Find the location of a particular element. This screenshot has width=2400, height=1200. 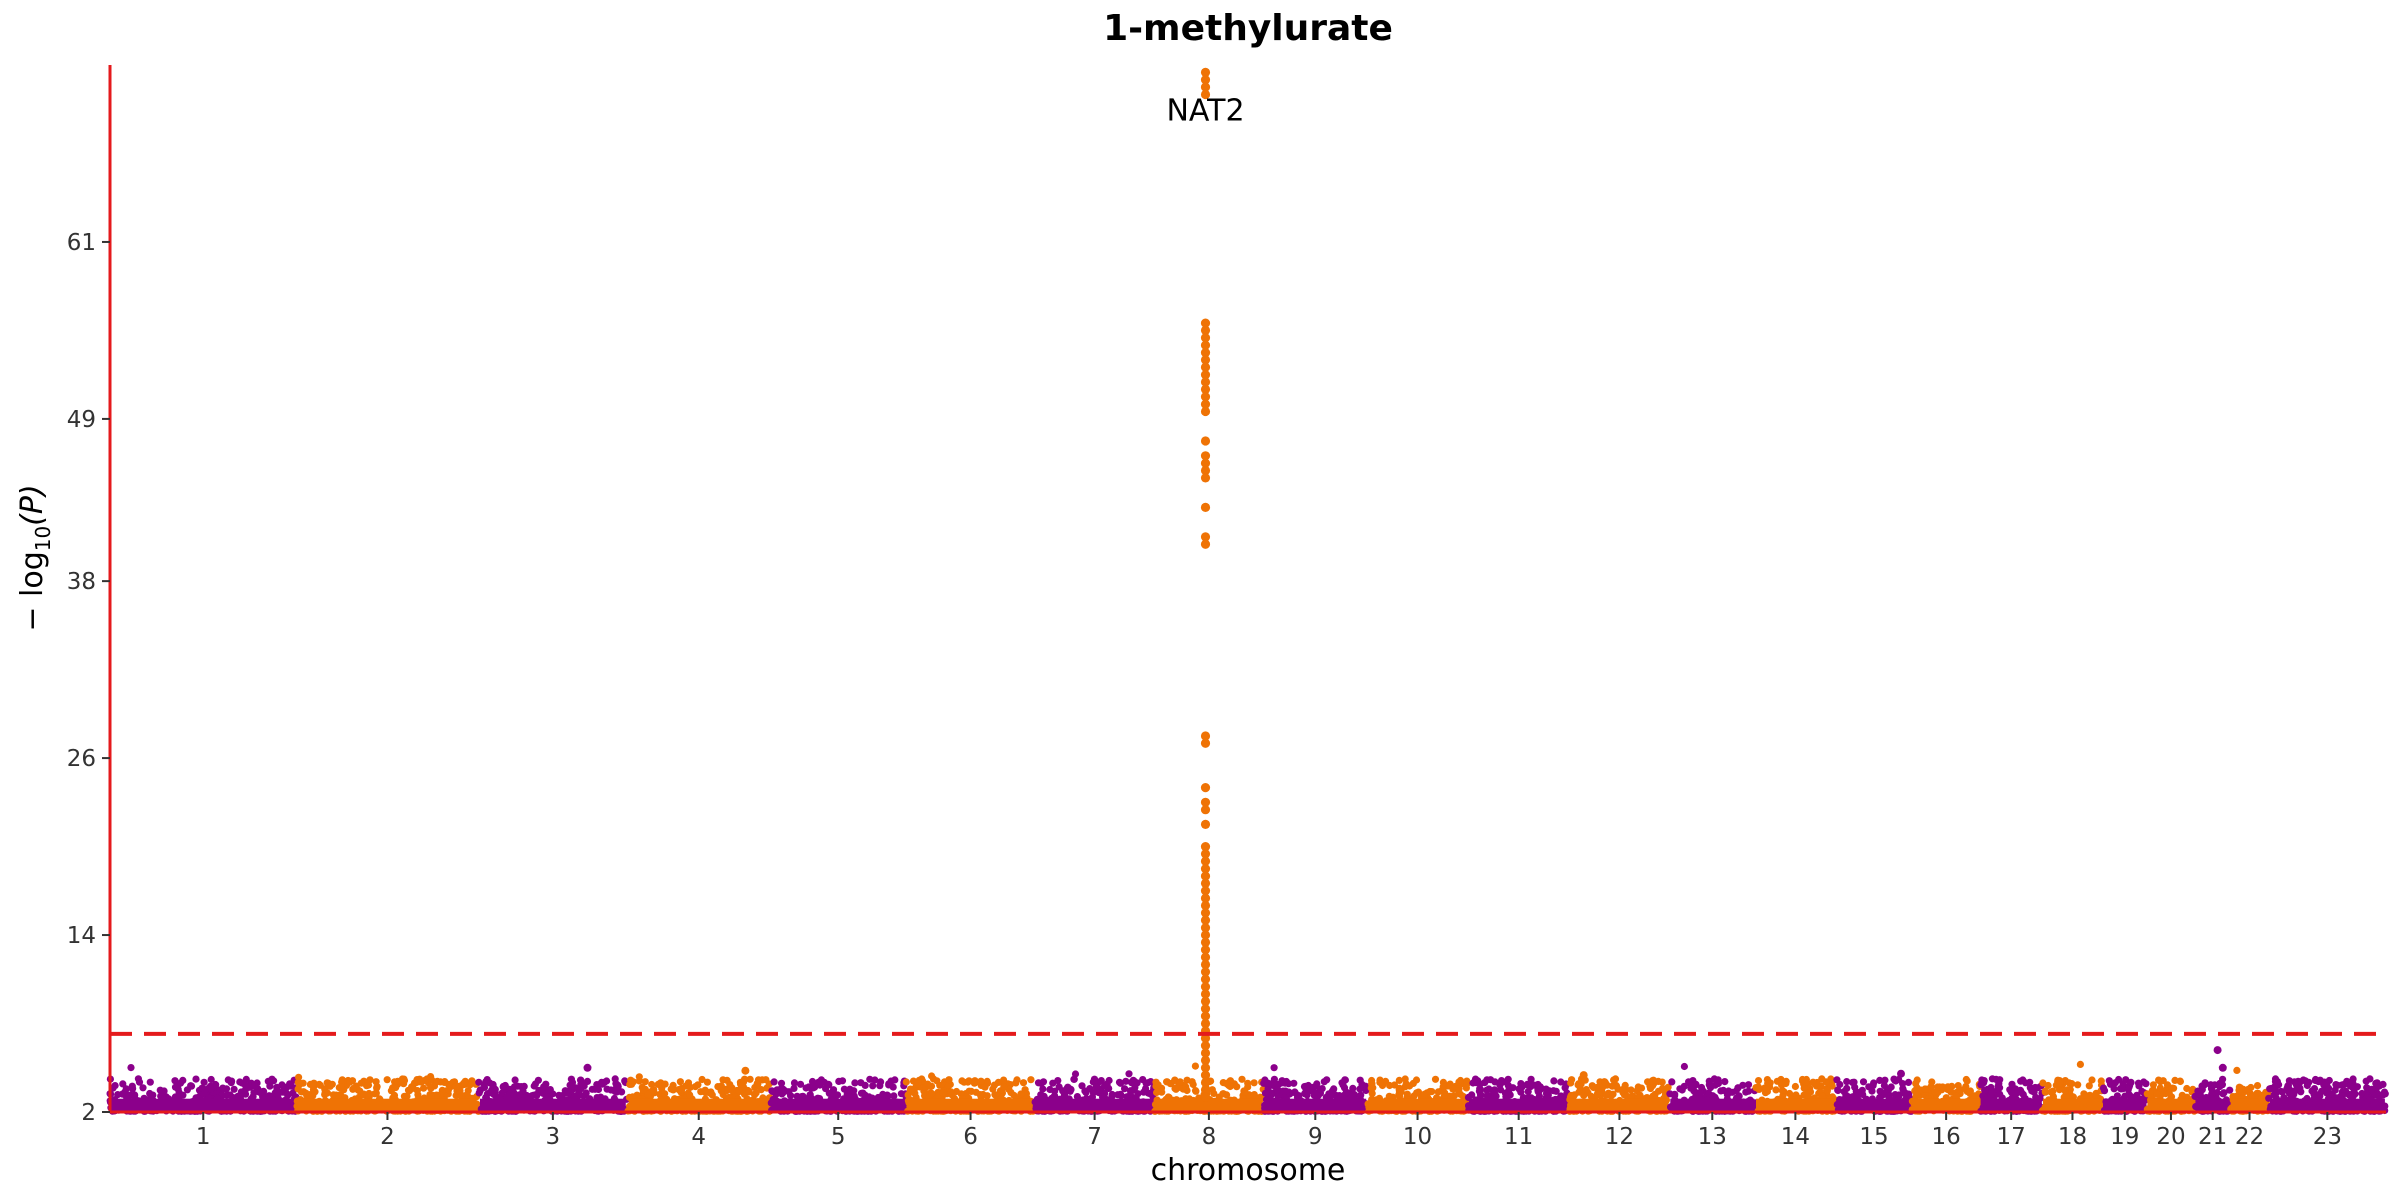

x-tick-label: 6 is located at coordinates (970, 1137).